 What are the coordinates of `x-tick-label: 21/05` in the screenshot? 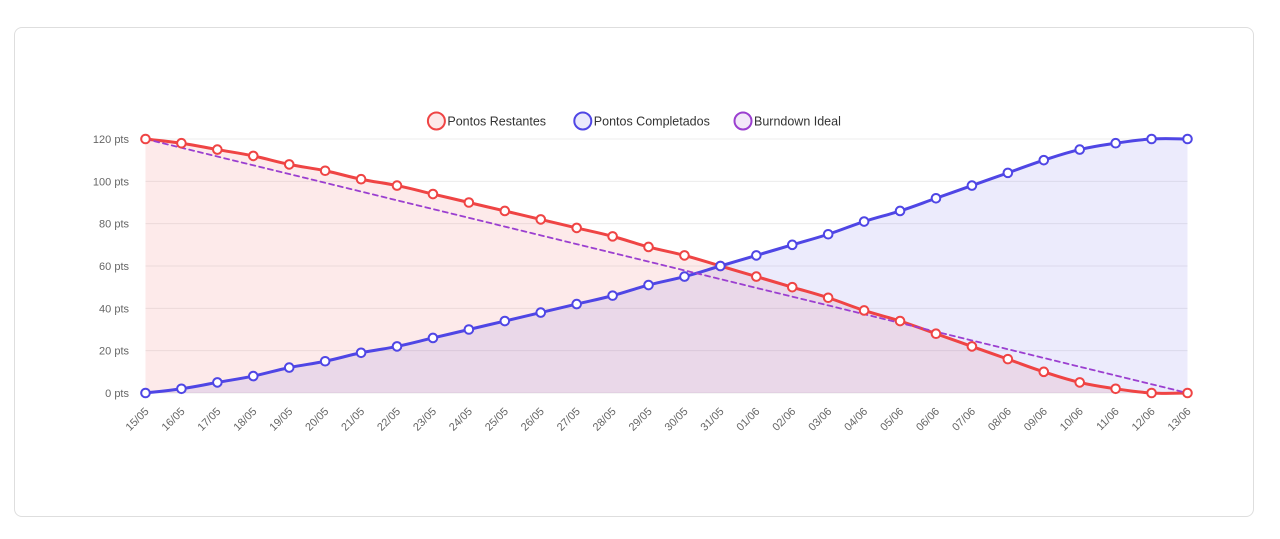 It's located at (353, 420).